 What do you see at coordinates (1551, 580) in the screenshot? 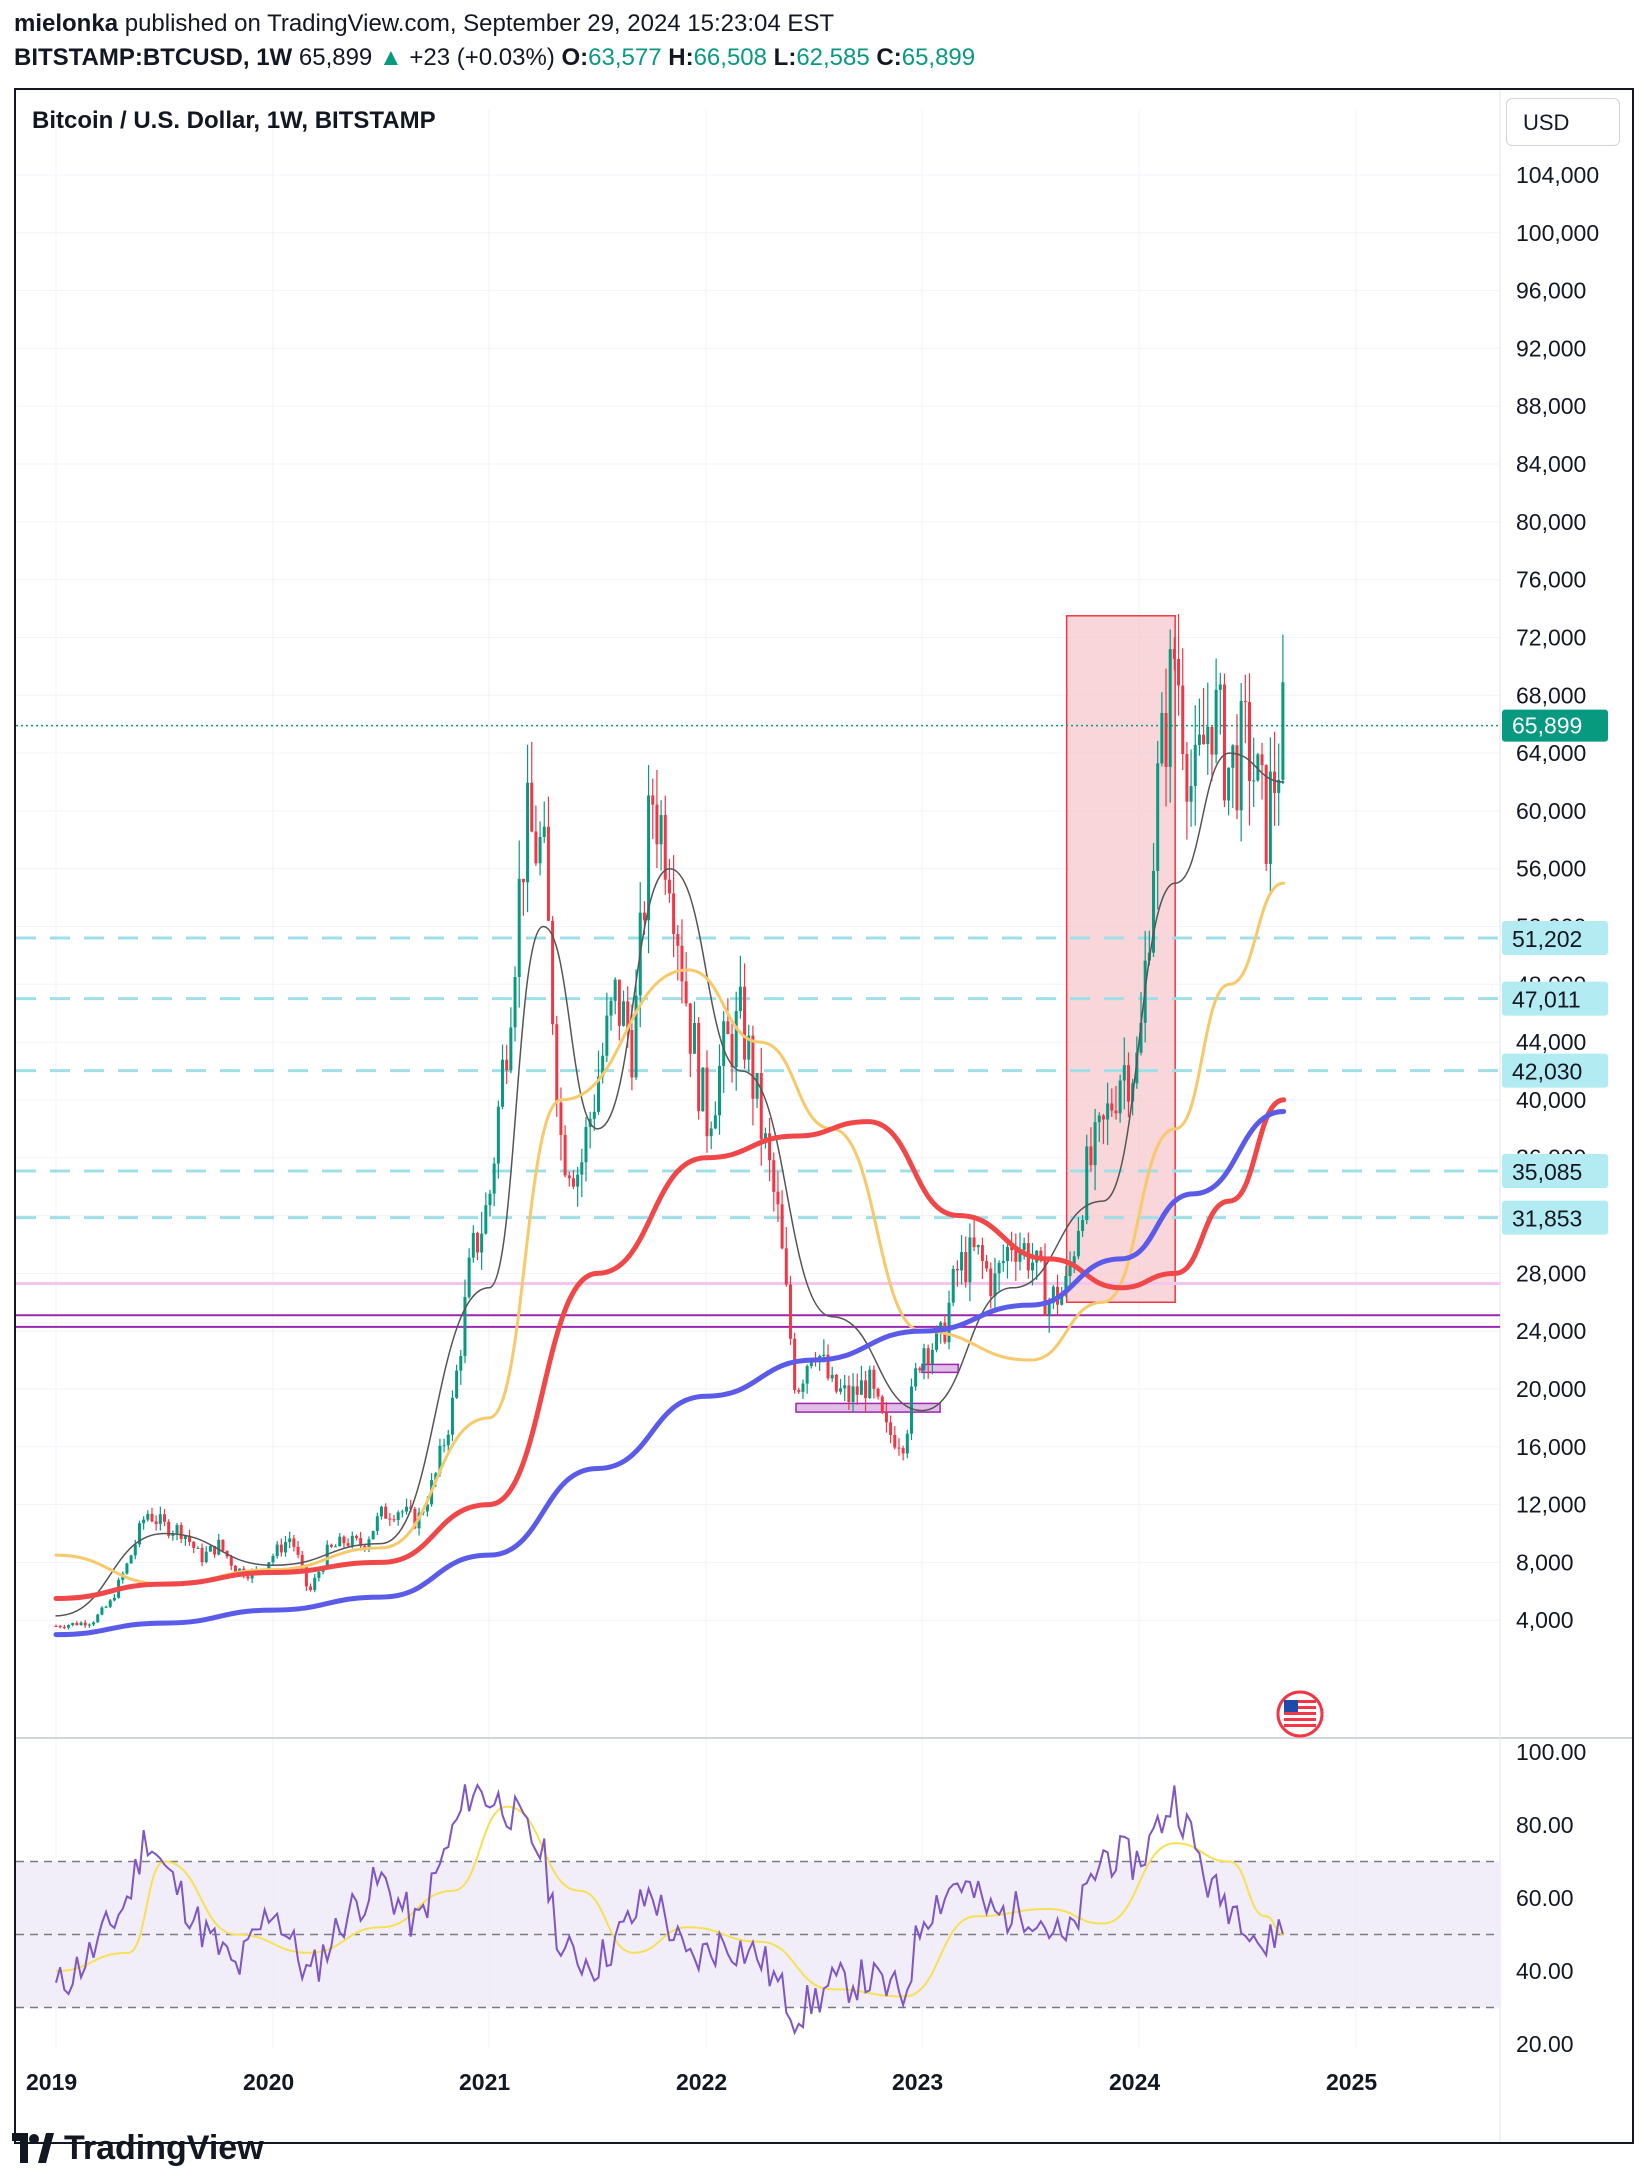
I see `y-tick-label: 76,000` at bounding box center [1551, 580].